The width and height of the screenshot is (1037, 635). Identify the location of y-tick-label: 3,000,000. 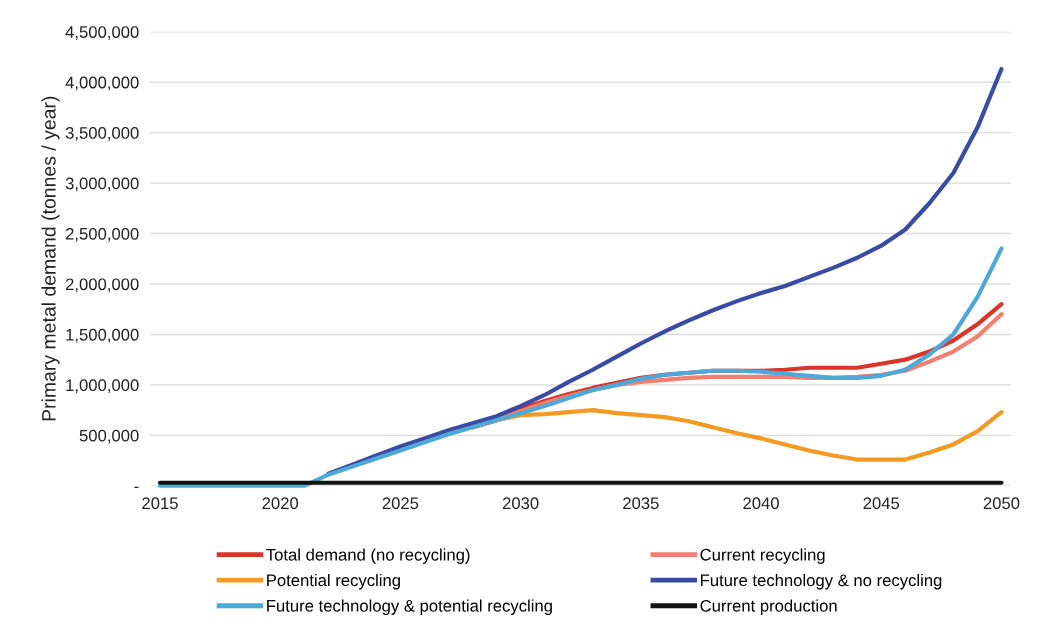
(102, 184).